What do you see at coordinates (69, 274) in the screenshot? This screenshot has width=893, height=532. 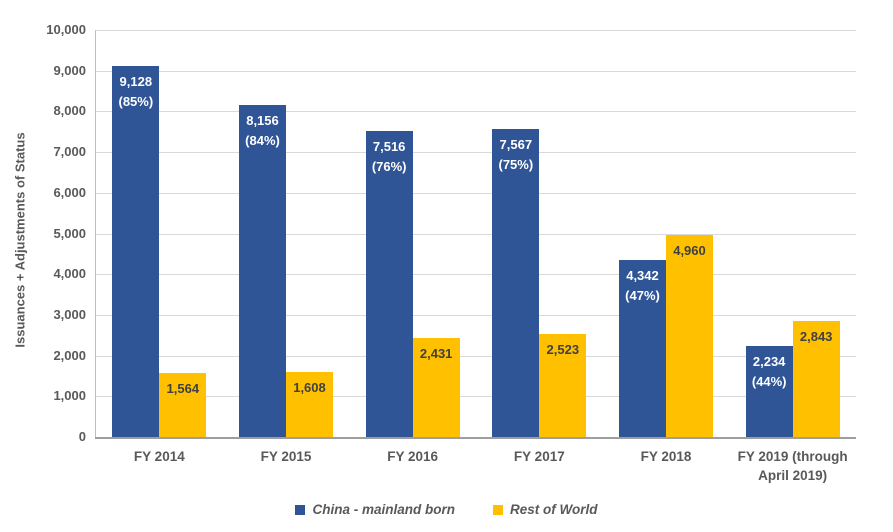 I see `y-axis-tick-label: 4,000` at bounding box center [69, 274].